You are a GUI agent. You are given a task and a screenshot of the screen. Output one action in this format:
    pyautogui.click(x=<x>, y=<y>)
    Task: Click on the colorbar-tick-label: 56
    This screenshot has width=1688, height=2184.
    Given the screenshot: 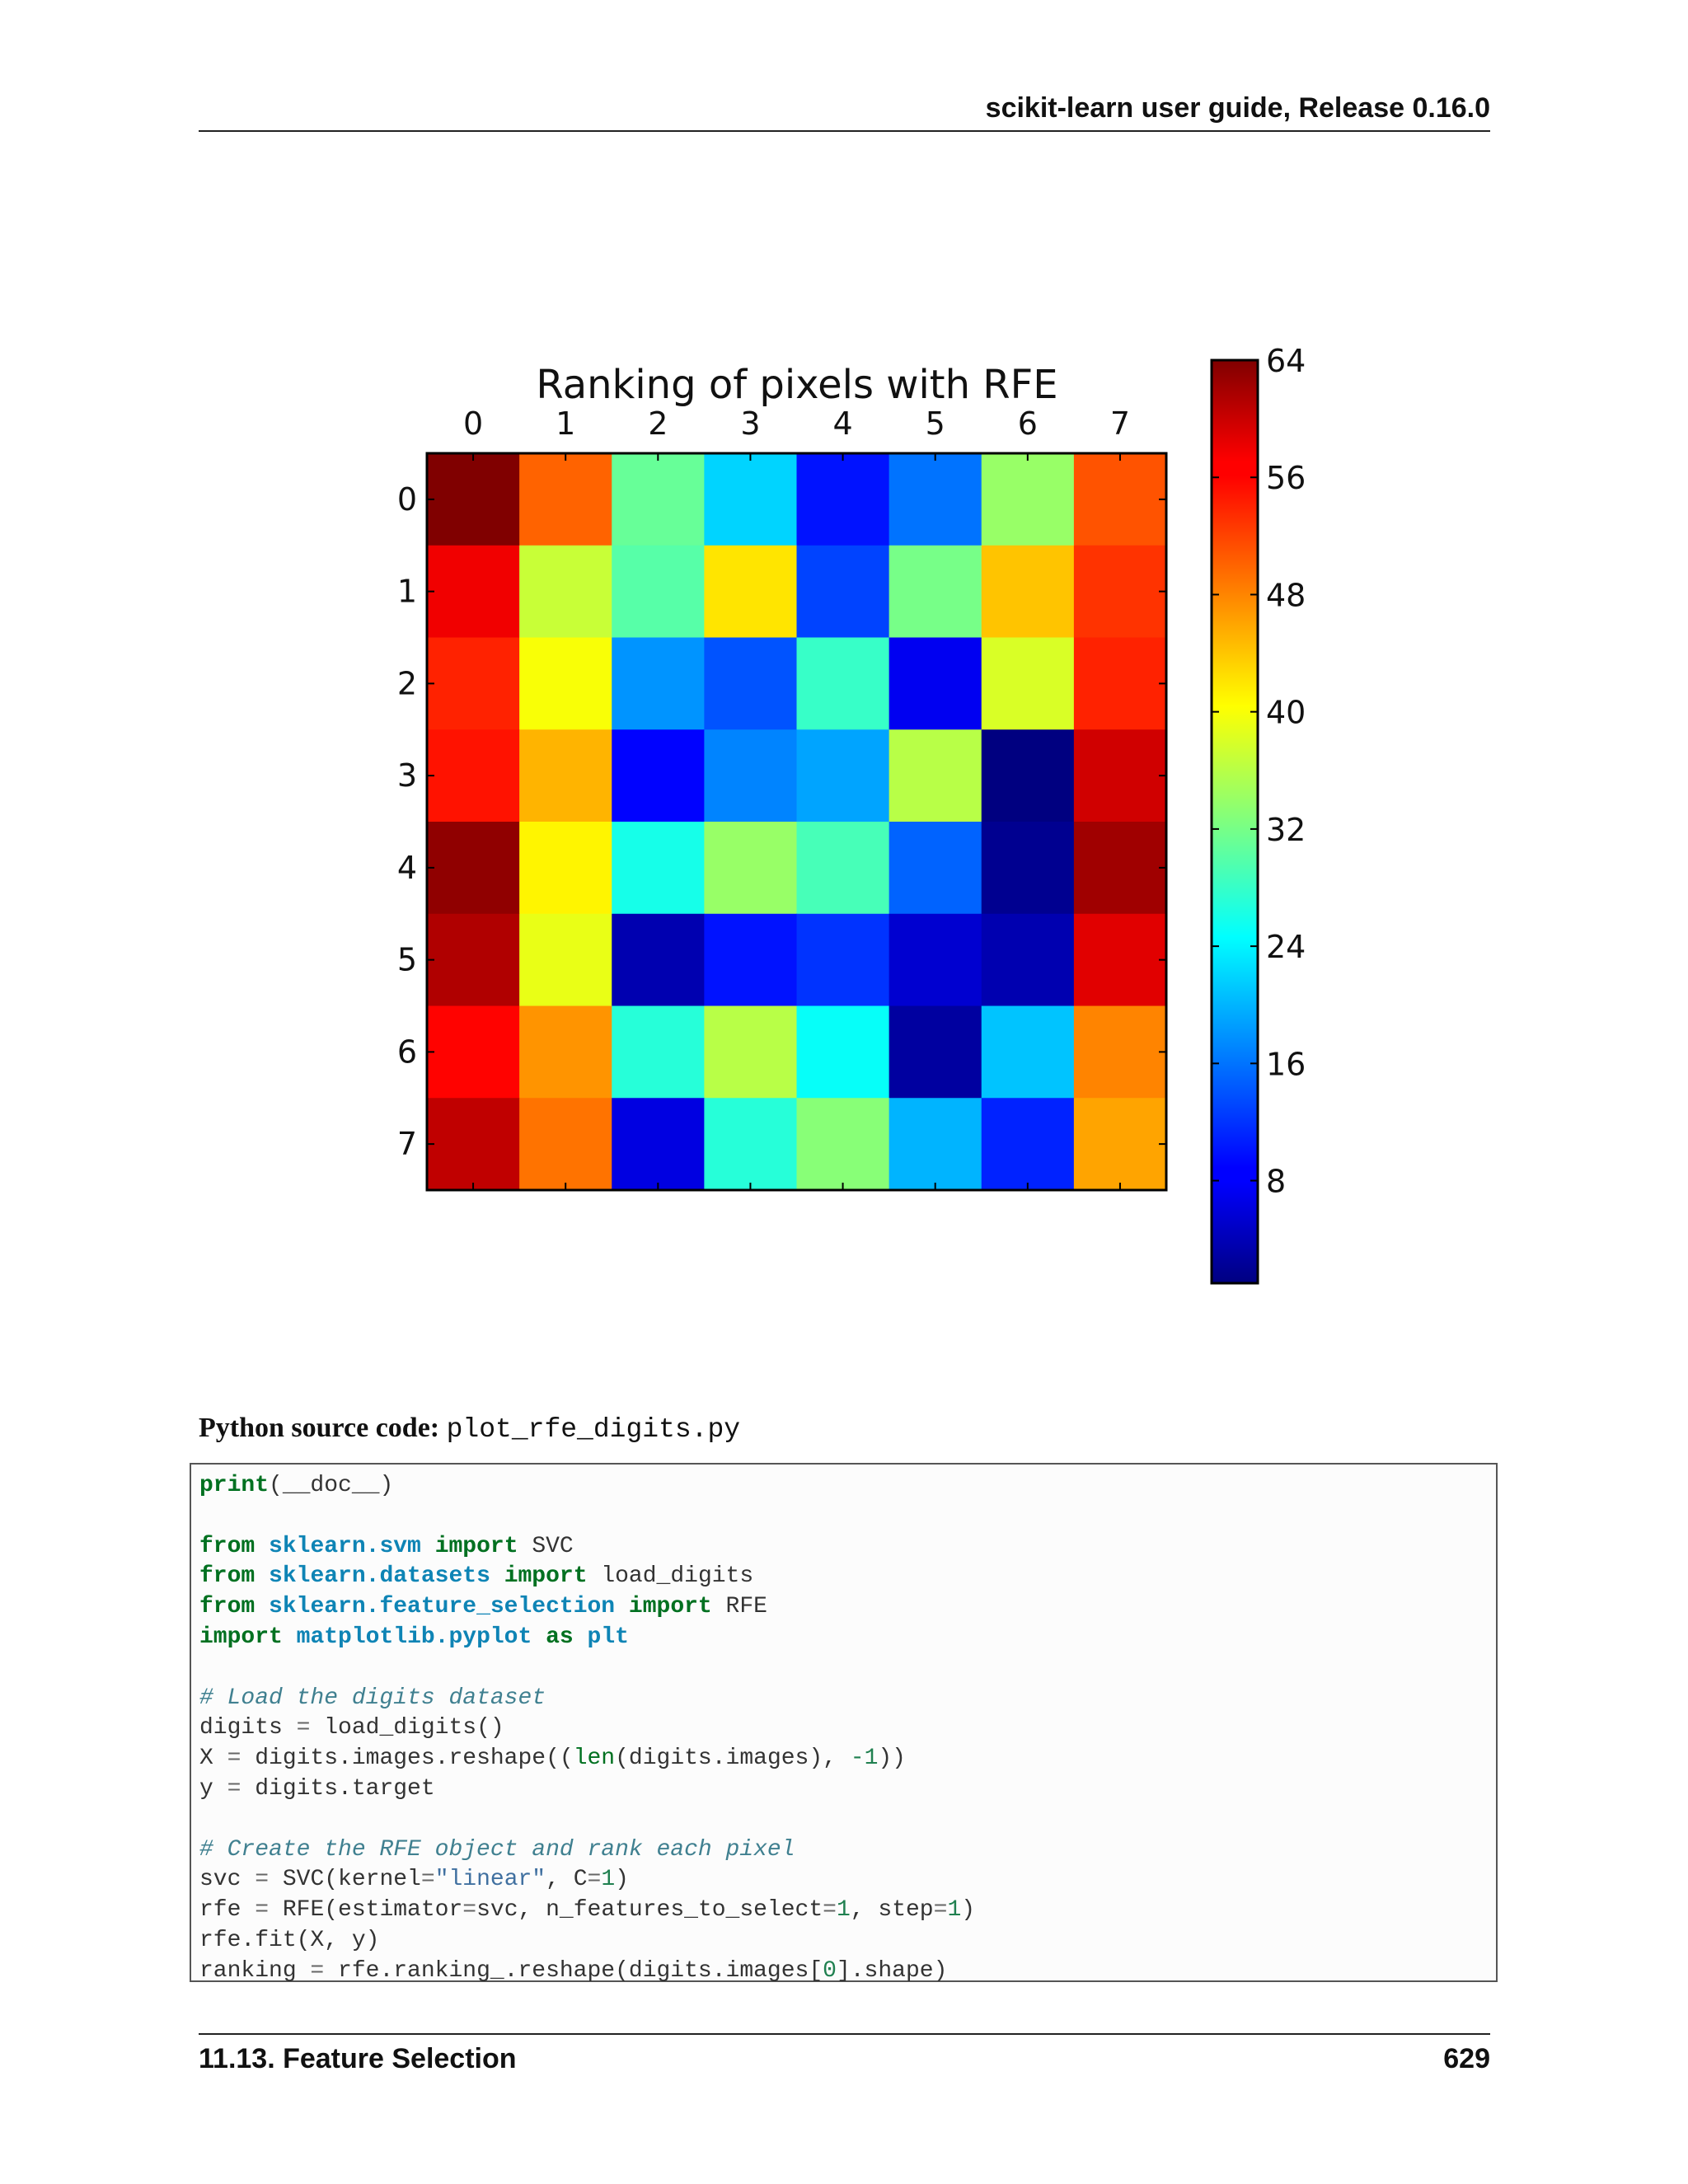 What is the action you would take?
    pyautogui.click(x=1286, y=478)
    